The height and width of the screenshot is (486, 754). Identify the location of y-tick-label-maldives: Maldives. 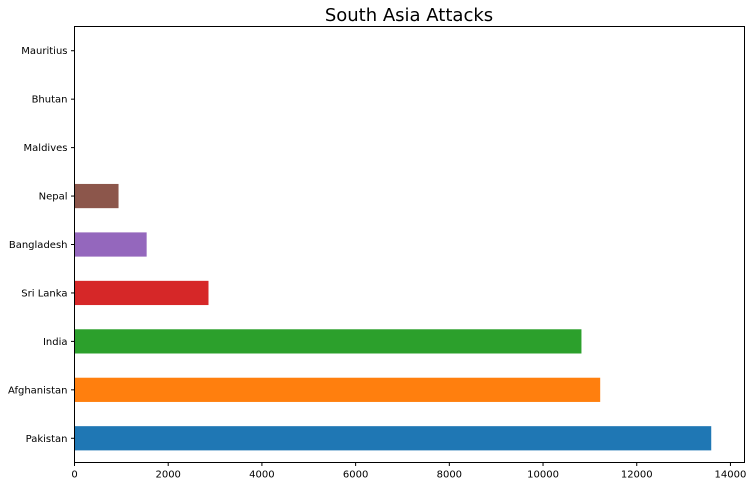
(46, 148).